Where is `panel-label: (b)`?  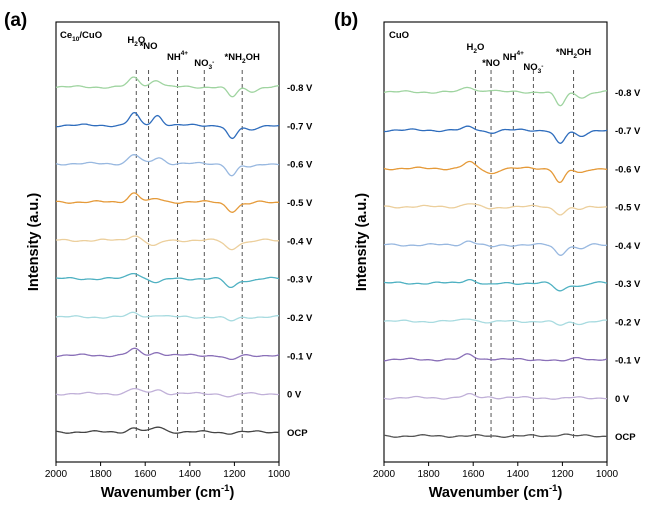 panel-label: (b) is located at coordinates (346, 20).